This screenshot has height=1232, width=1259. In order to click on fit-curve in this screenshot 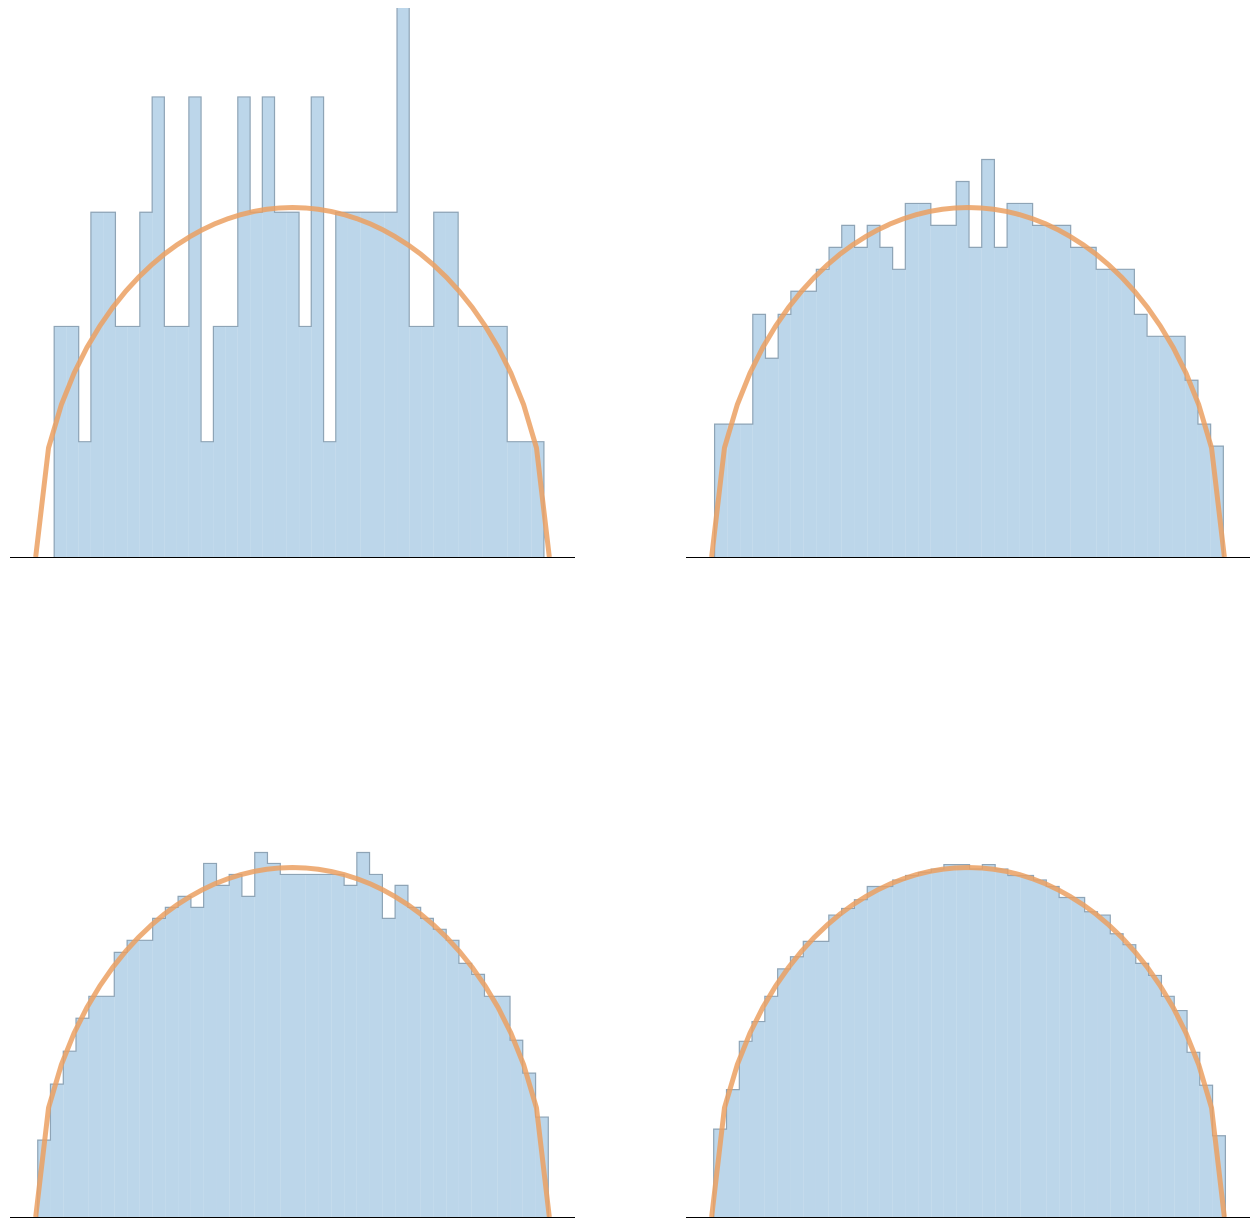, I will do `click(292, 381)`.